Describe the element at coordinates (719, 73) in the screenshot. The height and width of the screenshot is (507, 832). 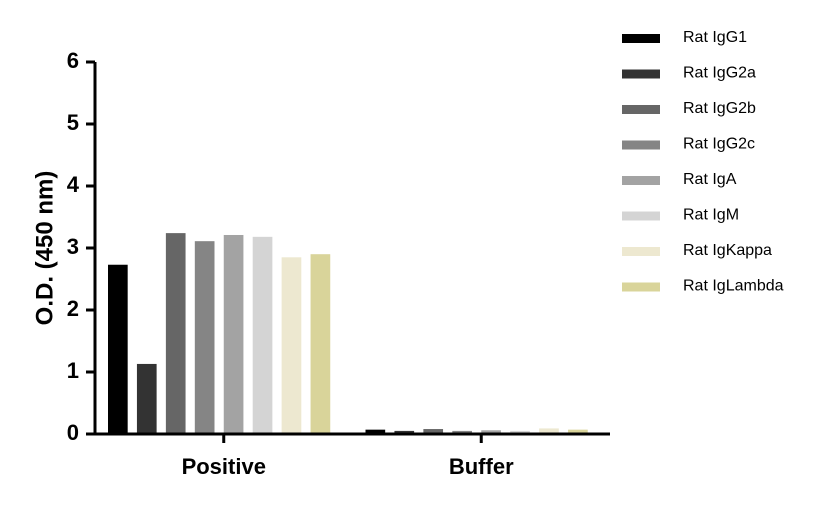
I see `legend-label: Rat IgG2a` at that location.